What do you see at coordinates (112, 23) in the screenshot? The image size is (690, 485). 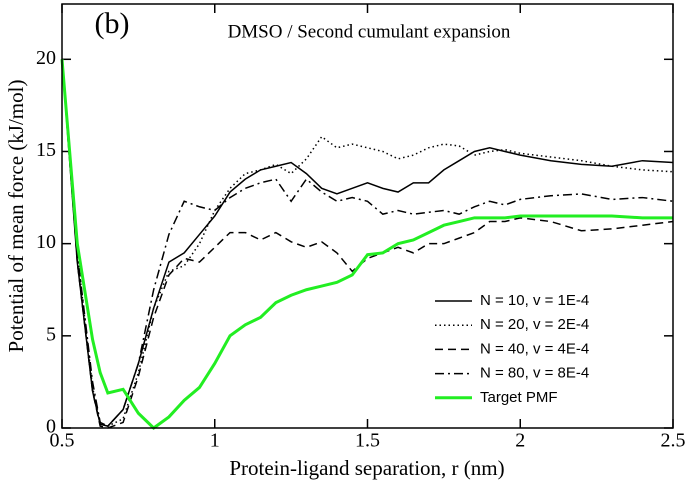 I see `panel-label: (b)` at bounding box center [112, 23].